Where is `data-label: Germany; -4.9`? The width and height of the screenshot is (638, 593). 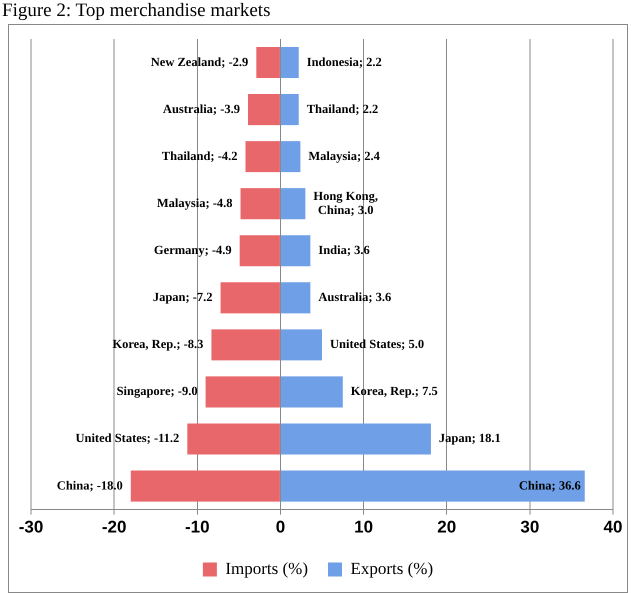
data-label: Germany; -4.9 is located at coordinates (193, 250).